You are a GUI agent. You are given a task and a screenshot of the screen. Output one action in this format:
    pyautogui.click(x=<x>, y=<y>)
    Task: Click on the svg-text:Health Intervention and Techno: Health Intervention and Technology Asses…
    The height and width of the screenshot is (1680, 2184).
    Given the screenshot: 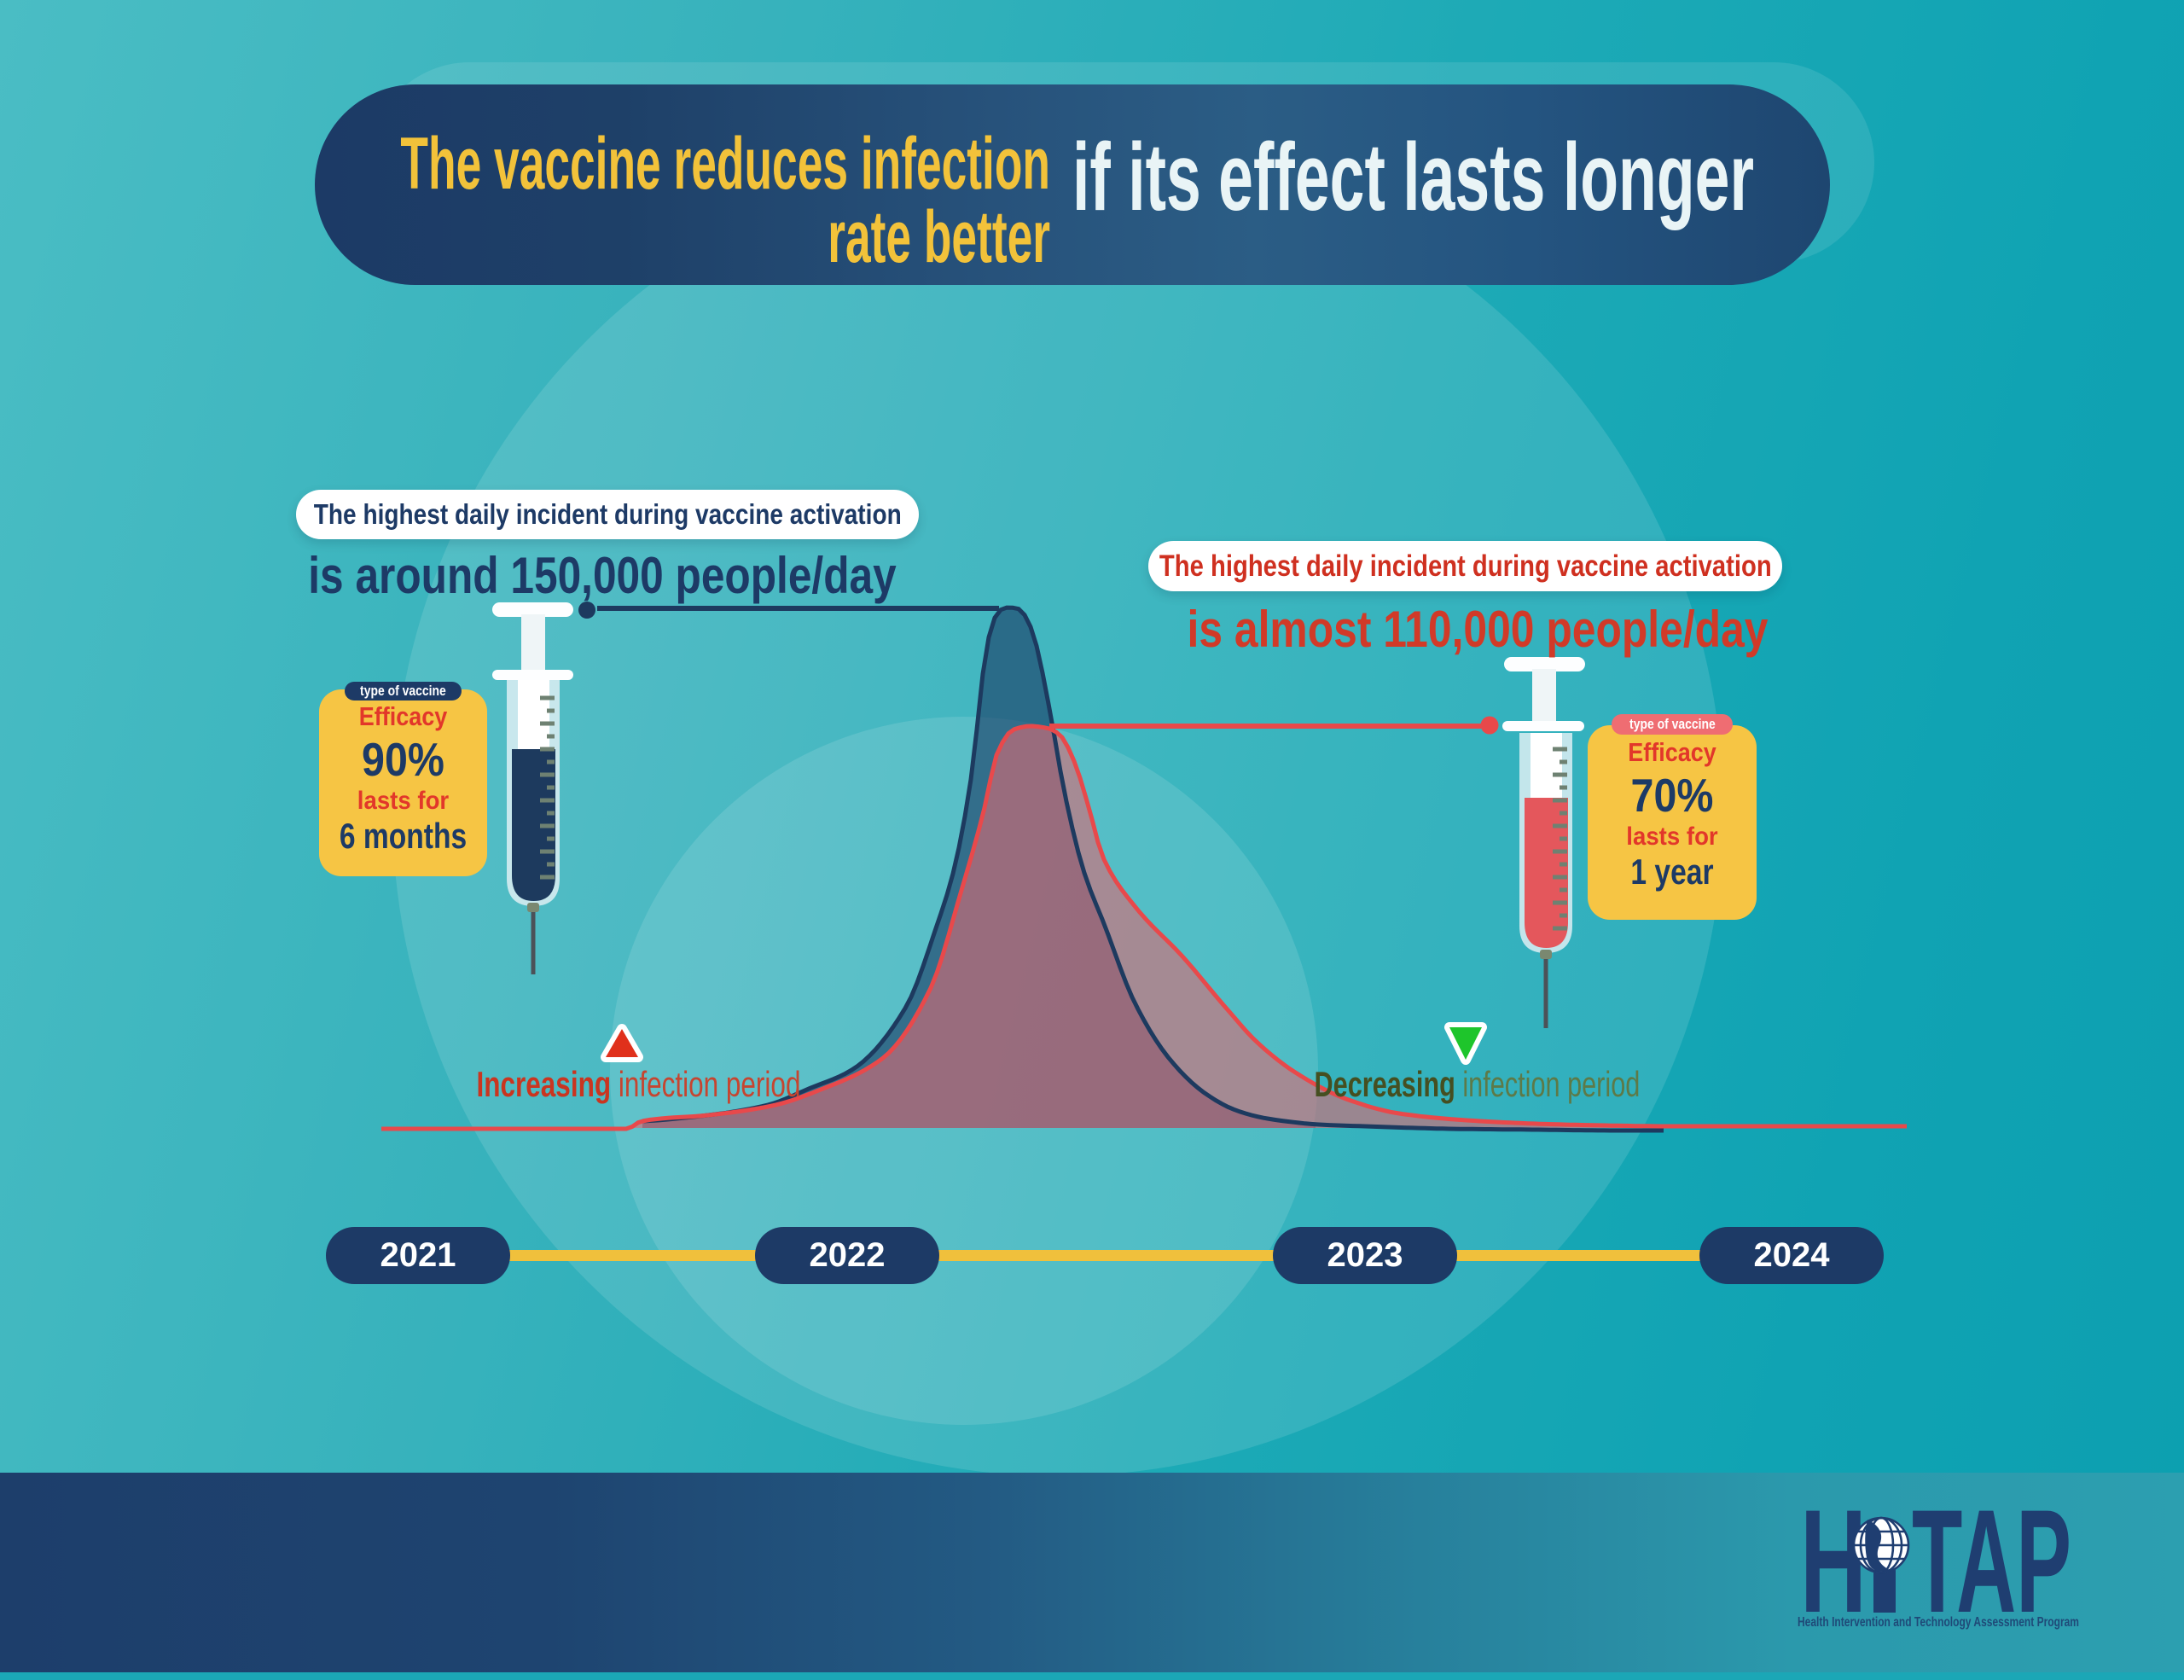 What is the action you would take?
    pyautogui.click(x=1939, y=1622)
    